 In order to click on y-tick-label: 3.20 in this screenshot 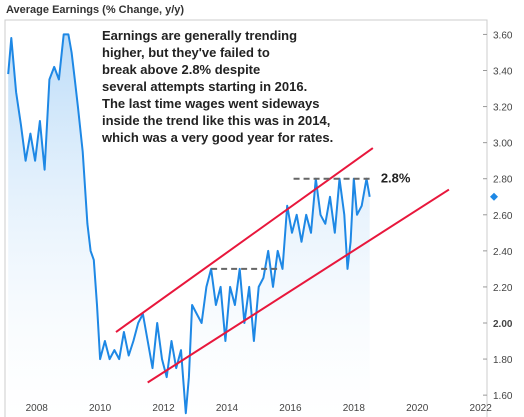, I will do `click(503, 108)`.